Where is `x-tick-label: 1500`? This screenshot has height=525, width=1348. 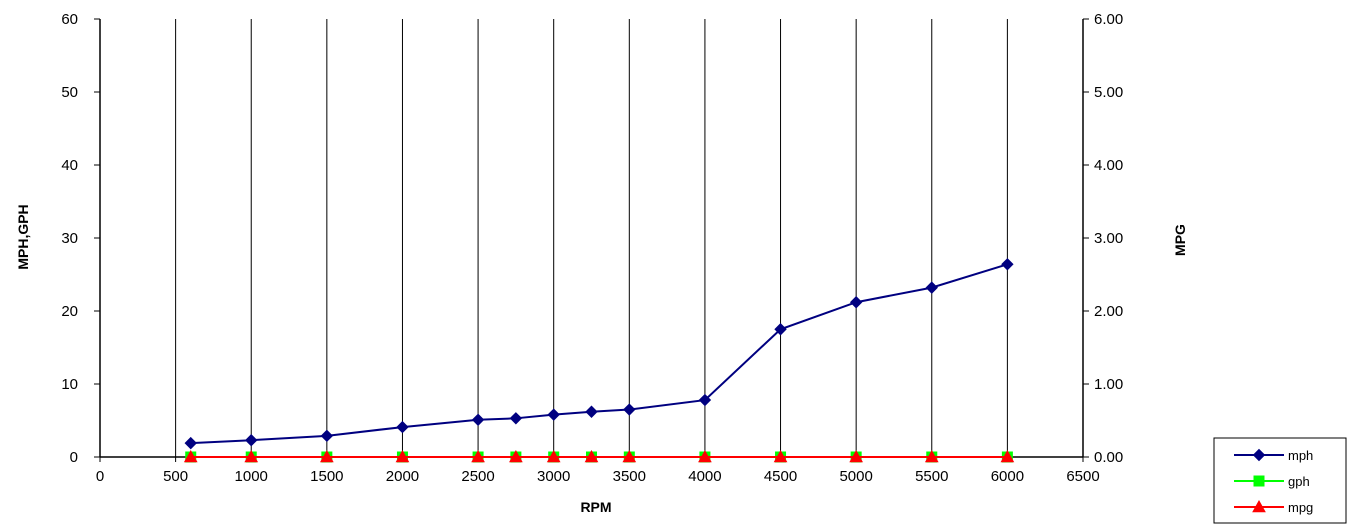
x-tick-label: 1500 is located at coordinates (326, 476).